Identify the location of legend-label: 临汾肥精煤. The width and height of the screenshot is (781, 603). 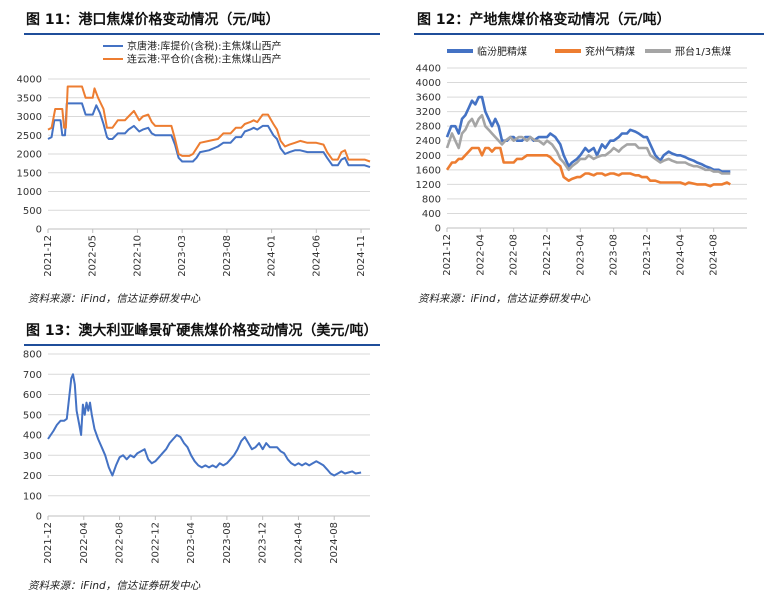
(502, 51).